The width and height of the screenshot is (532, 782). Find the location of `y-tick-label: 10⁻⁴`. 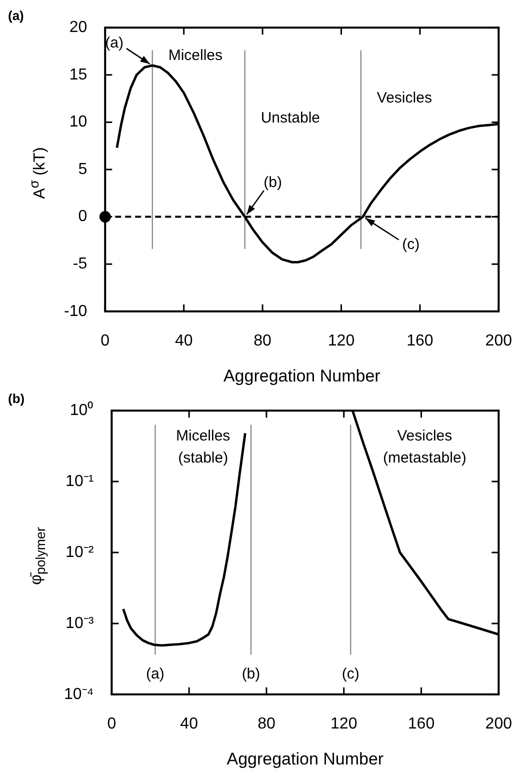

y-tick-label: 10⁻⁴ is located at coordinates (79, 694).